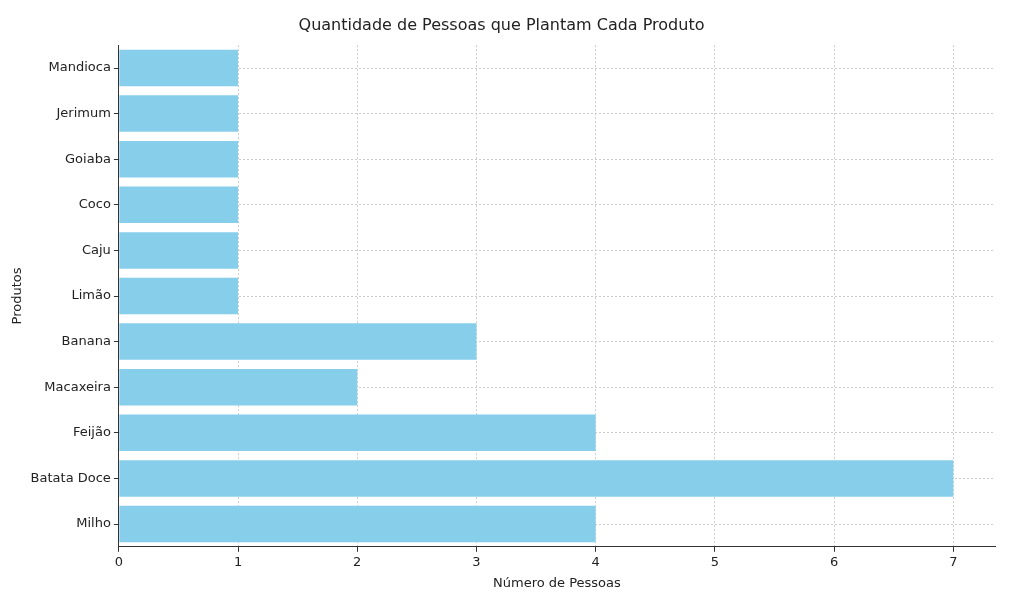  What do you see at coordinates (238, 561) in the screenshot?
I see `x-tick-label: 1` at bounding box center [238, 561].